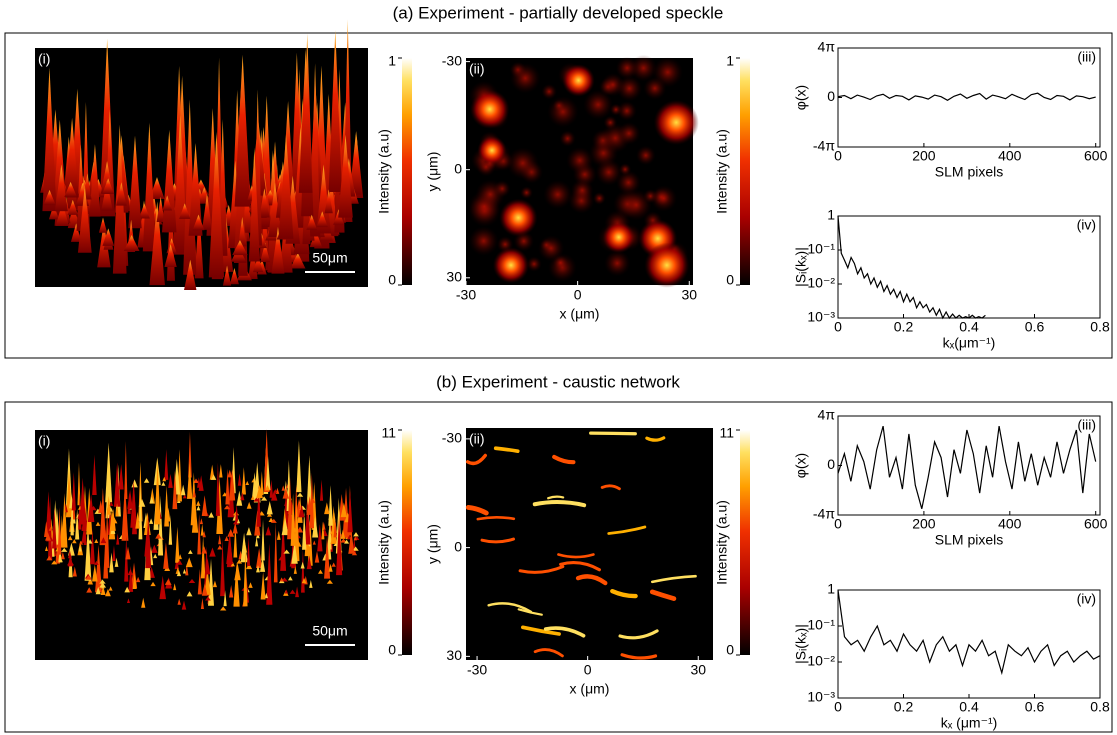 Image resolution: width=1117 pixels, height=735 pixels. I want to click on colorbar, so click(745, 171).